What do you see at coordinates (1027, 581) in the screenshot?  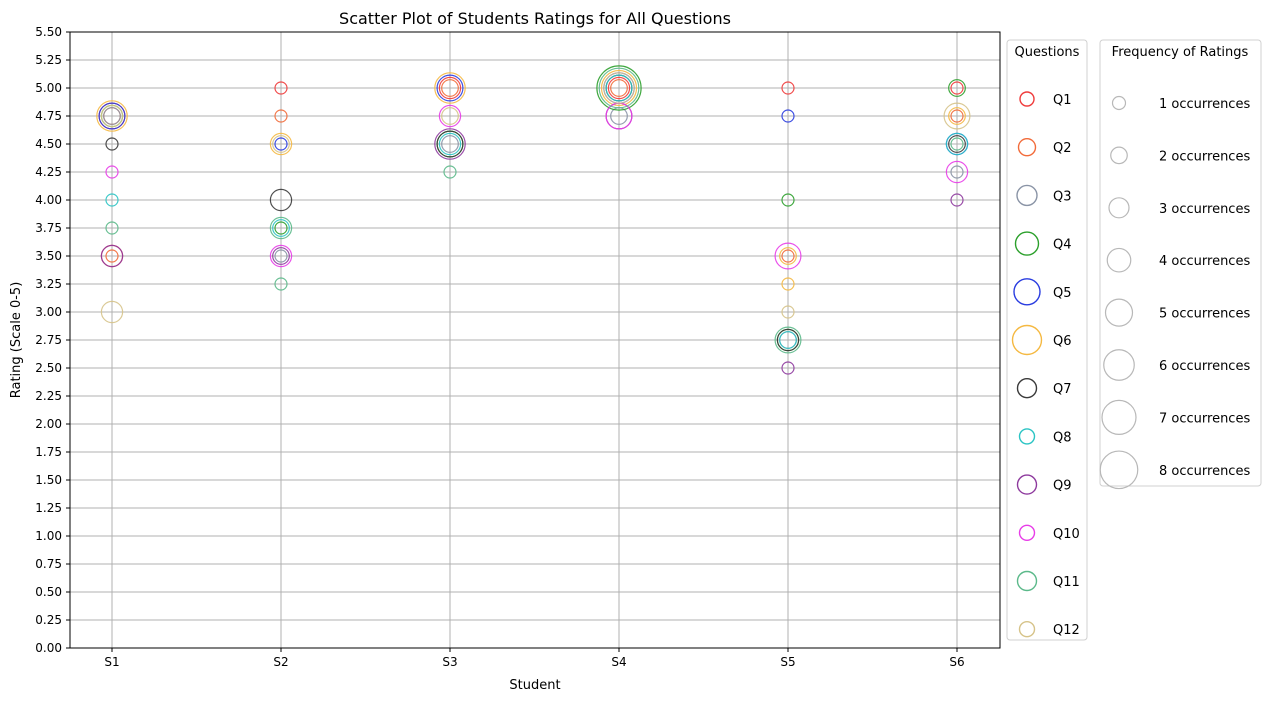 I see `legend-marker-q11` at bounding box center [1027, 581].